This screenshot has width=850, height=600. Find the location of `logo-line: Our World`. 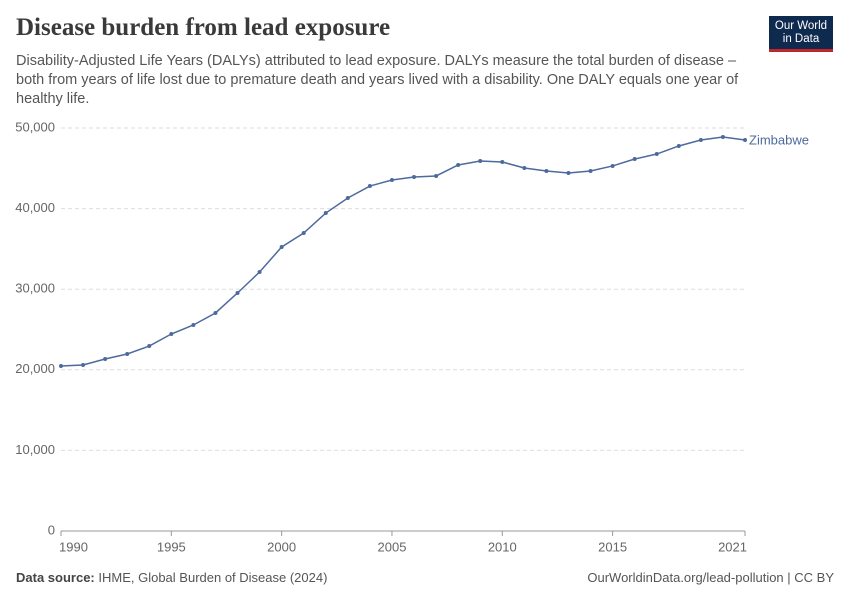

logo-line: Our World is located at coordinates (801, 26).